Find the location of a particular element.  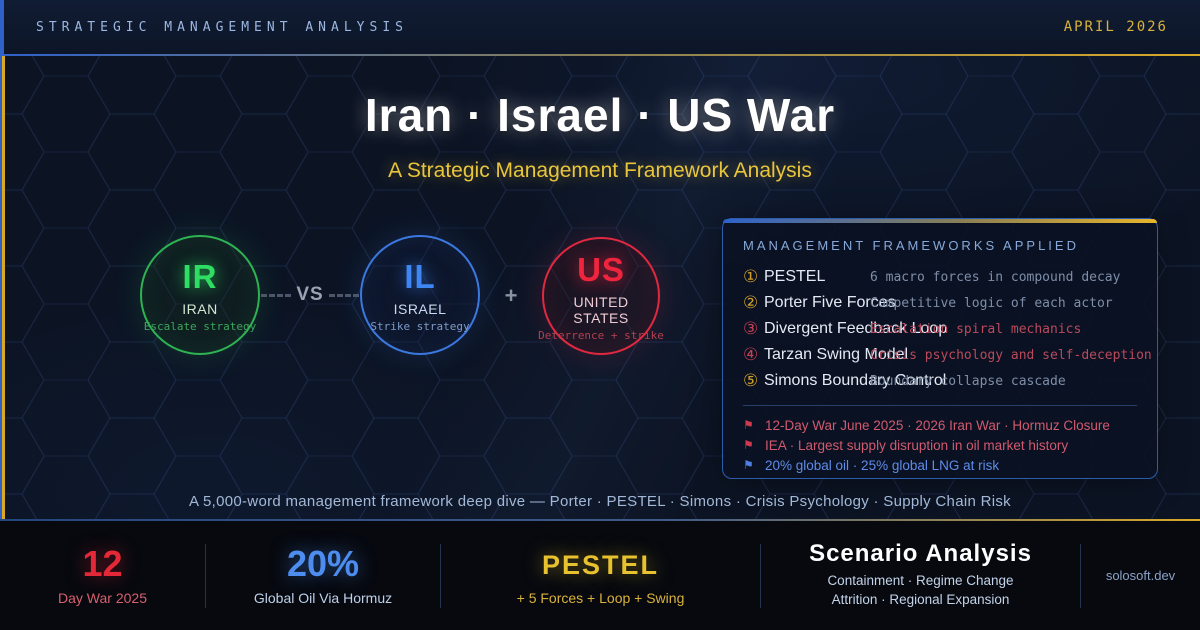

stat-day-war: 12 Day War 2025 is located at coordinates (102, 575).